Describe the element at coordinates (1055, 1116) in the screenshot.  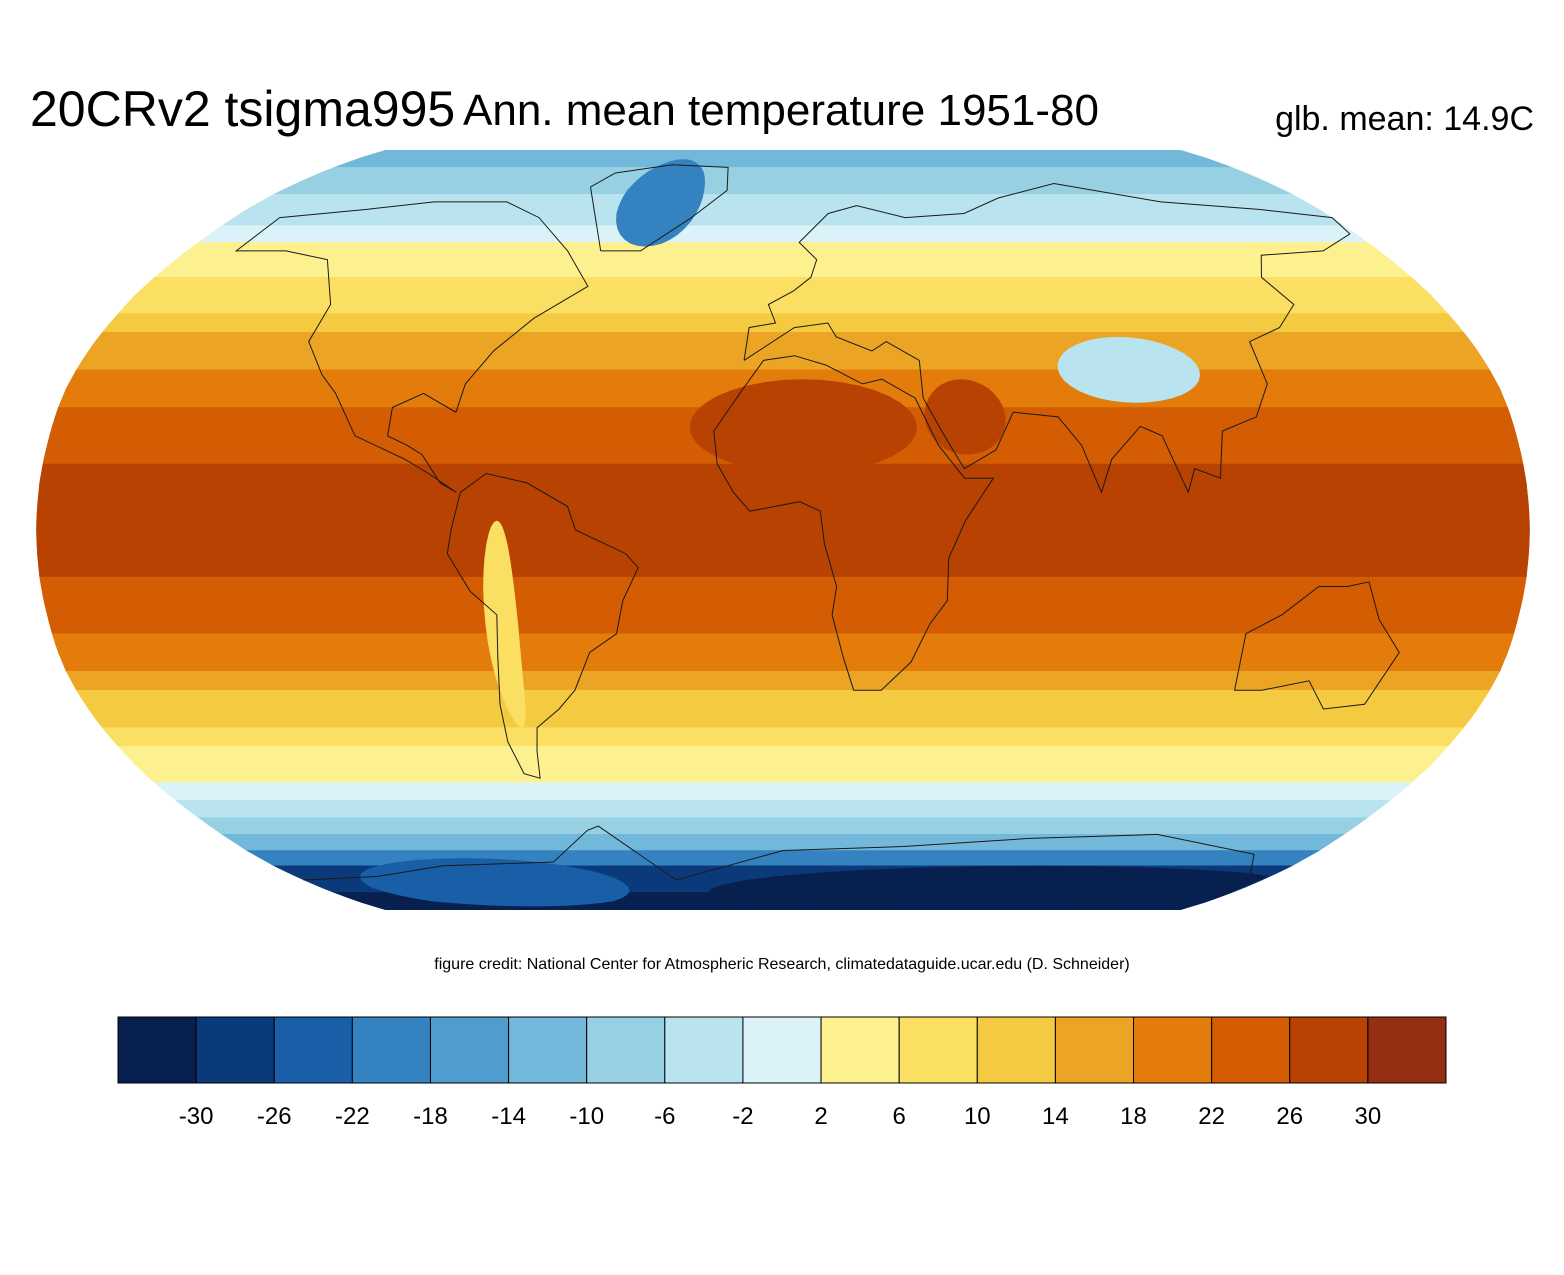
I see `colorbar-tick-label: 14` at that location.